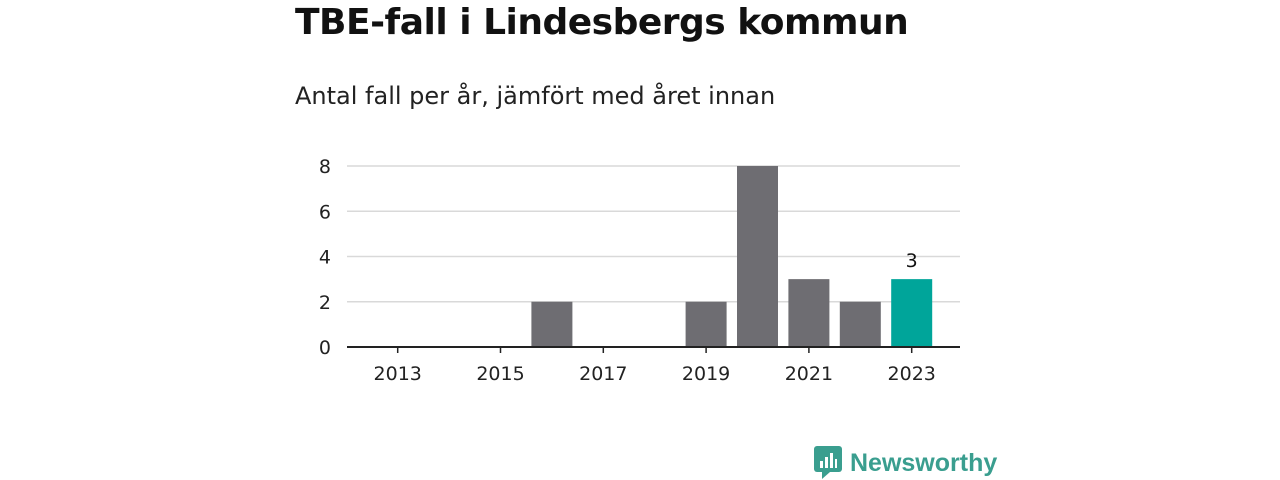 The image size is (1280, 480). Describe the element at coordinates (325, 303) in the screenshot. I see `y-tick-label: 2` at that location.